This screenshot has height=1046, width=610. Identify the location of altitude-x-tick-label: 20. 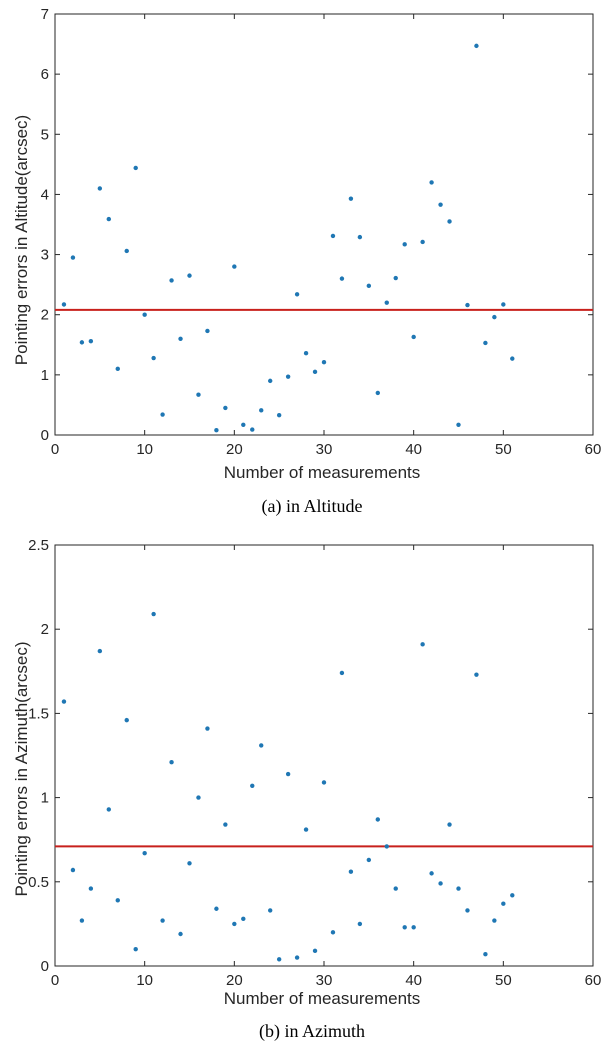
(234, 449).